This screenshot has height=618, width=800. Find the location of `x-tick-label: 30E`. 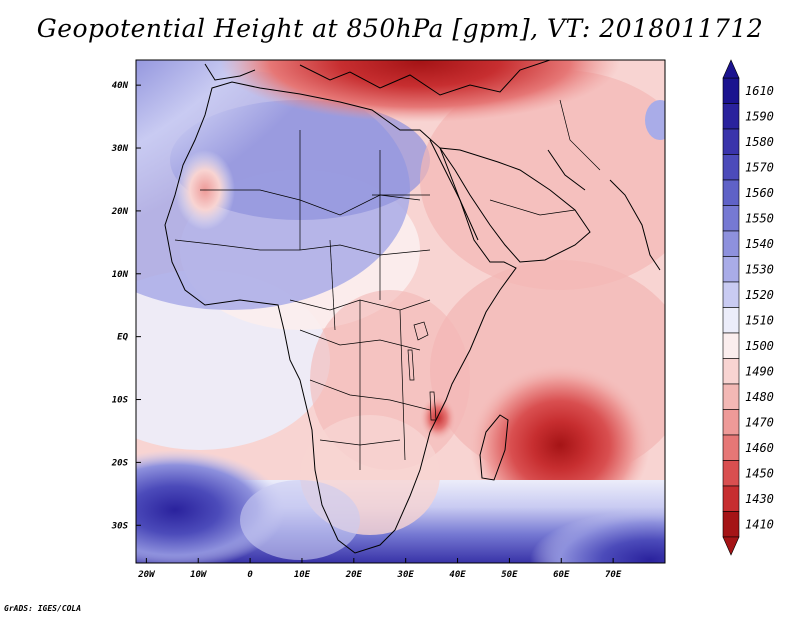

x-tick-label: 30E is located at coordinates (406, 575).